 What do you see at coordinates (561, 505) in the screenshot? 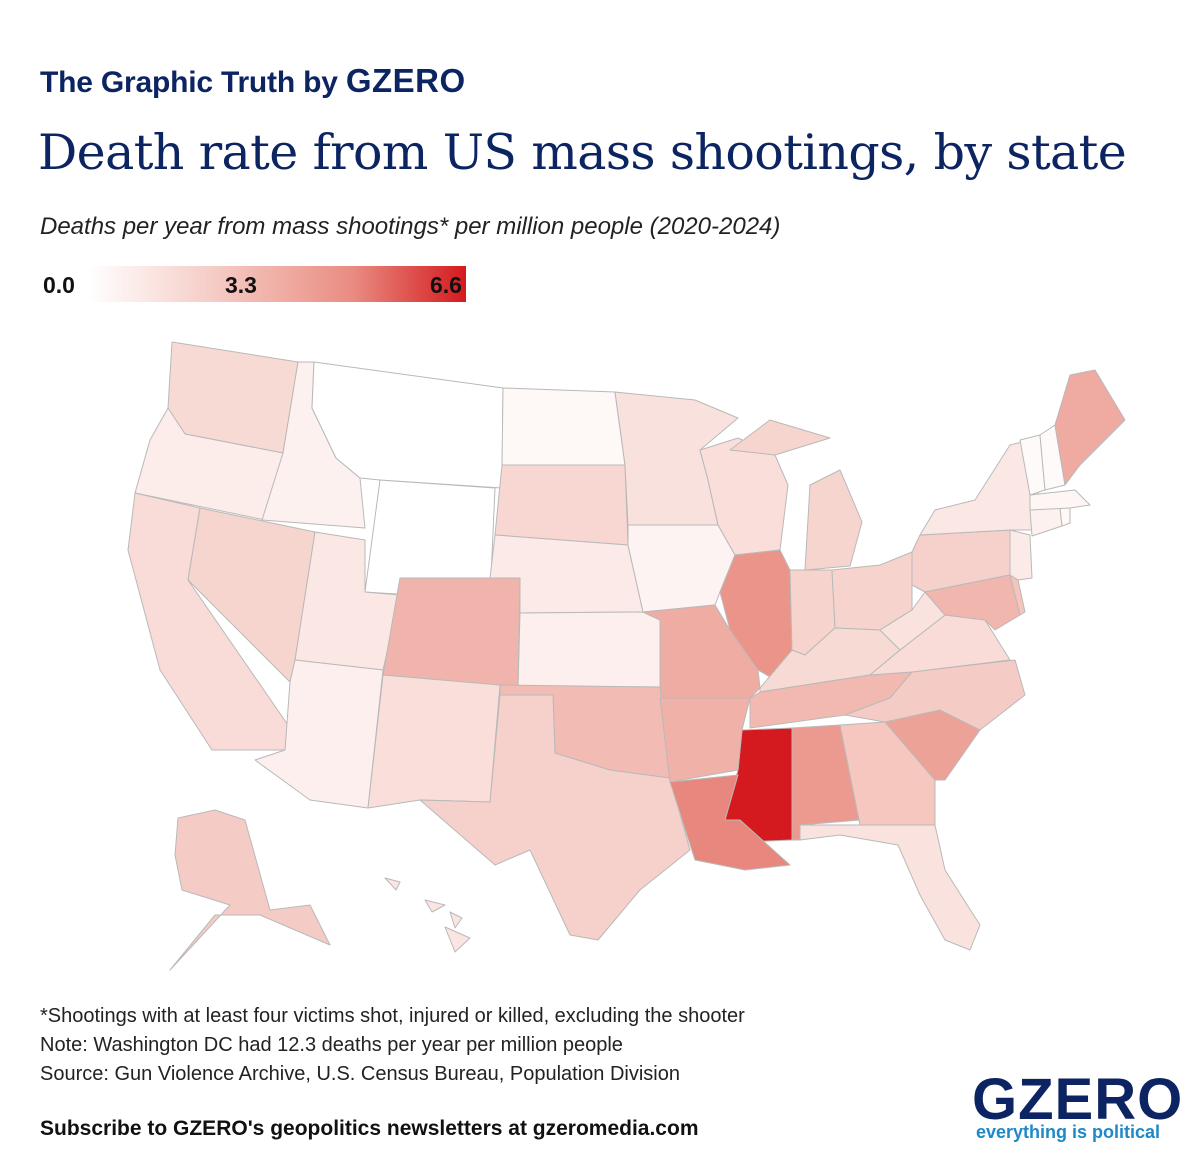
I see `state-sd` at bounding box center [561, 505].